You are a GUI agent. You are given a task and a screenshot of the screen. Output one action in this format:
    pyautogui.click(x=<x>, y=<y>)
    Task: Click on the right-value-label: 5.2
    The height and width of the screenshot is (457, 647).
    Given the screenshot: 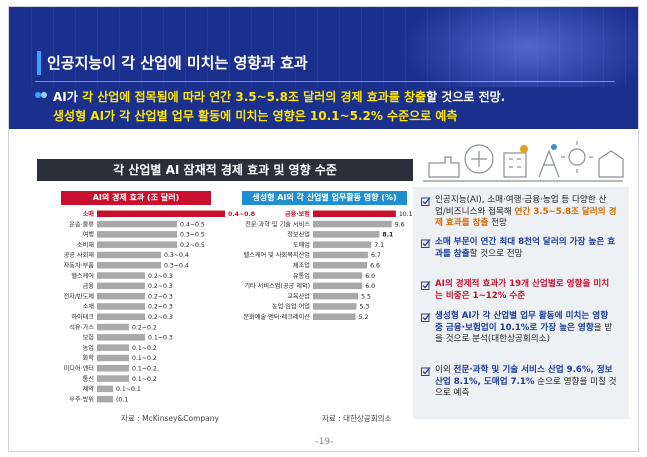 What is the action you would take?
    pyautogui.click(x=364, y=317)
    